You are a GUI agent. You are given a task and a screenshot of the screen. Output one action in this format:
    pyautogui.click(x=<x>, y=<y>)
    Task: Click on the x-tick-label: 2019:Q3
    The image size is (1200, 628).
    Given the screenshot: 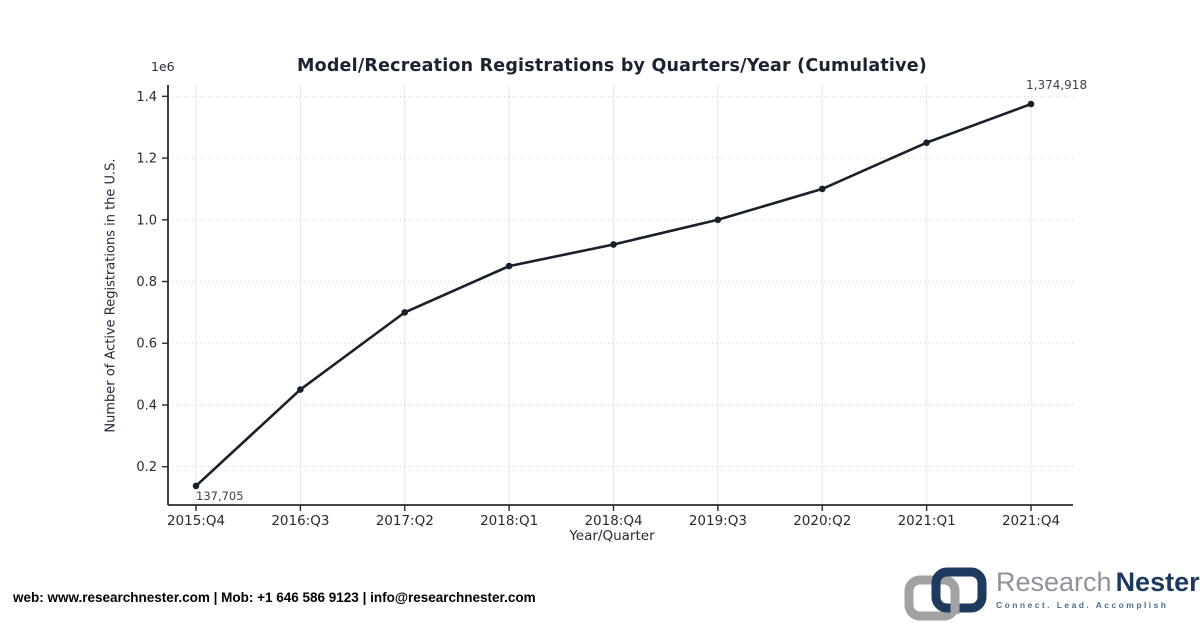 What is the action you would take?
    pyautogui.click(x=718, y=521)
    